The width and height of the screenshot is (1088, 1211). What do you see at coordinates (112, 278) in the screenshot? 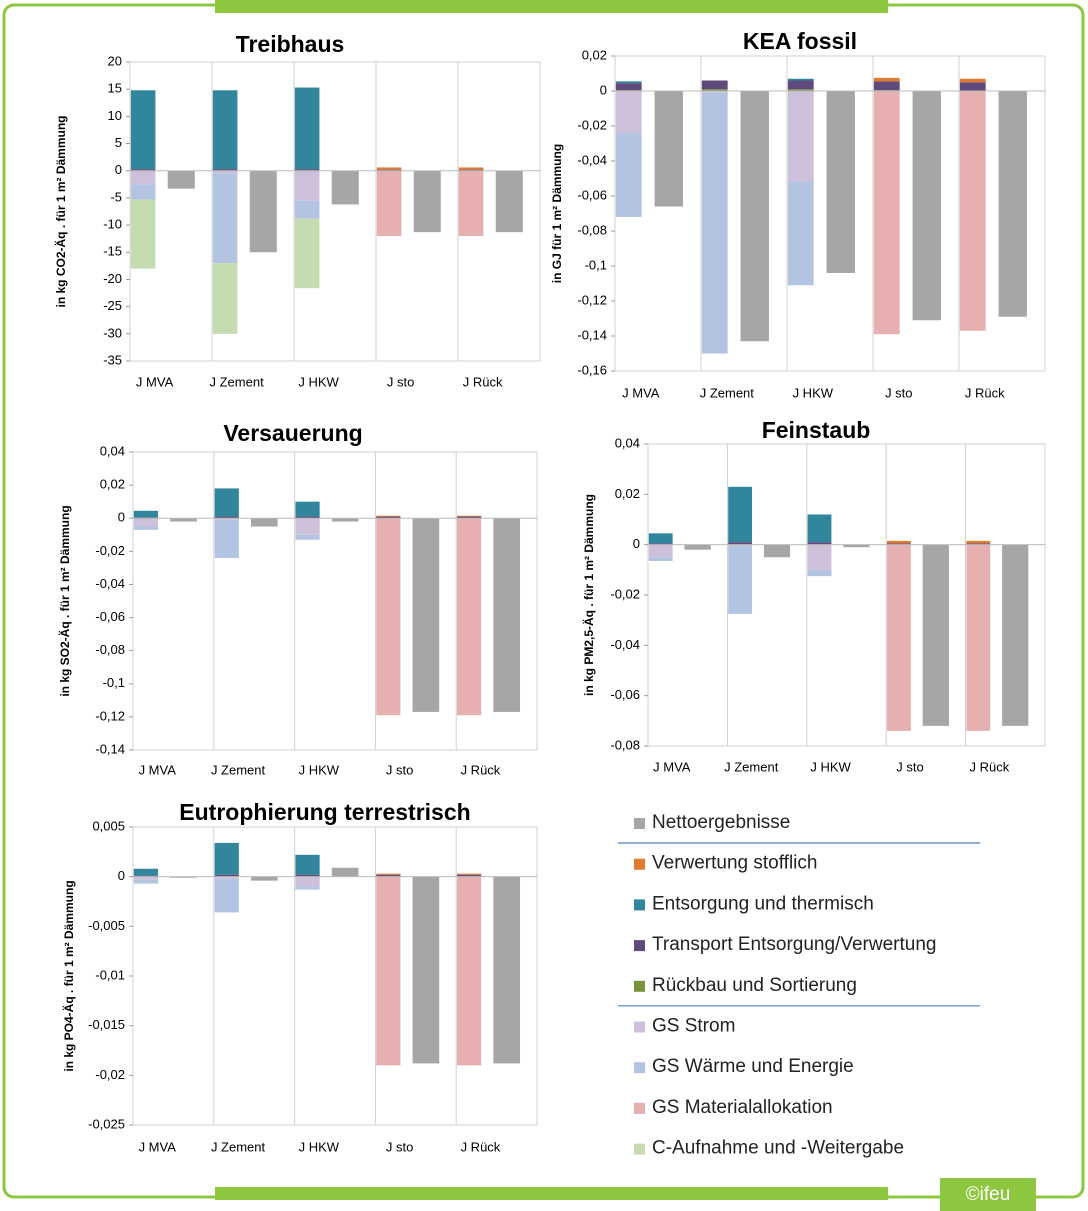
I see `y-tick-label: -20` at bounding box center [112, 278].